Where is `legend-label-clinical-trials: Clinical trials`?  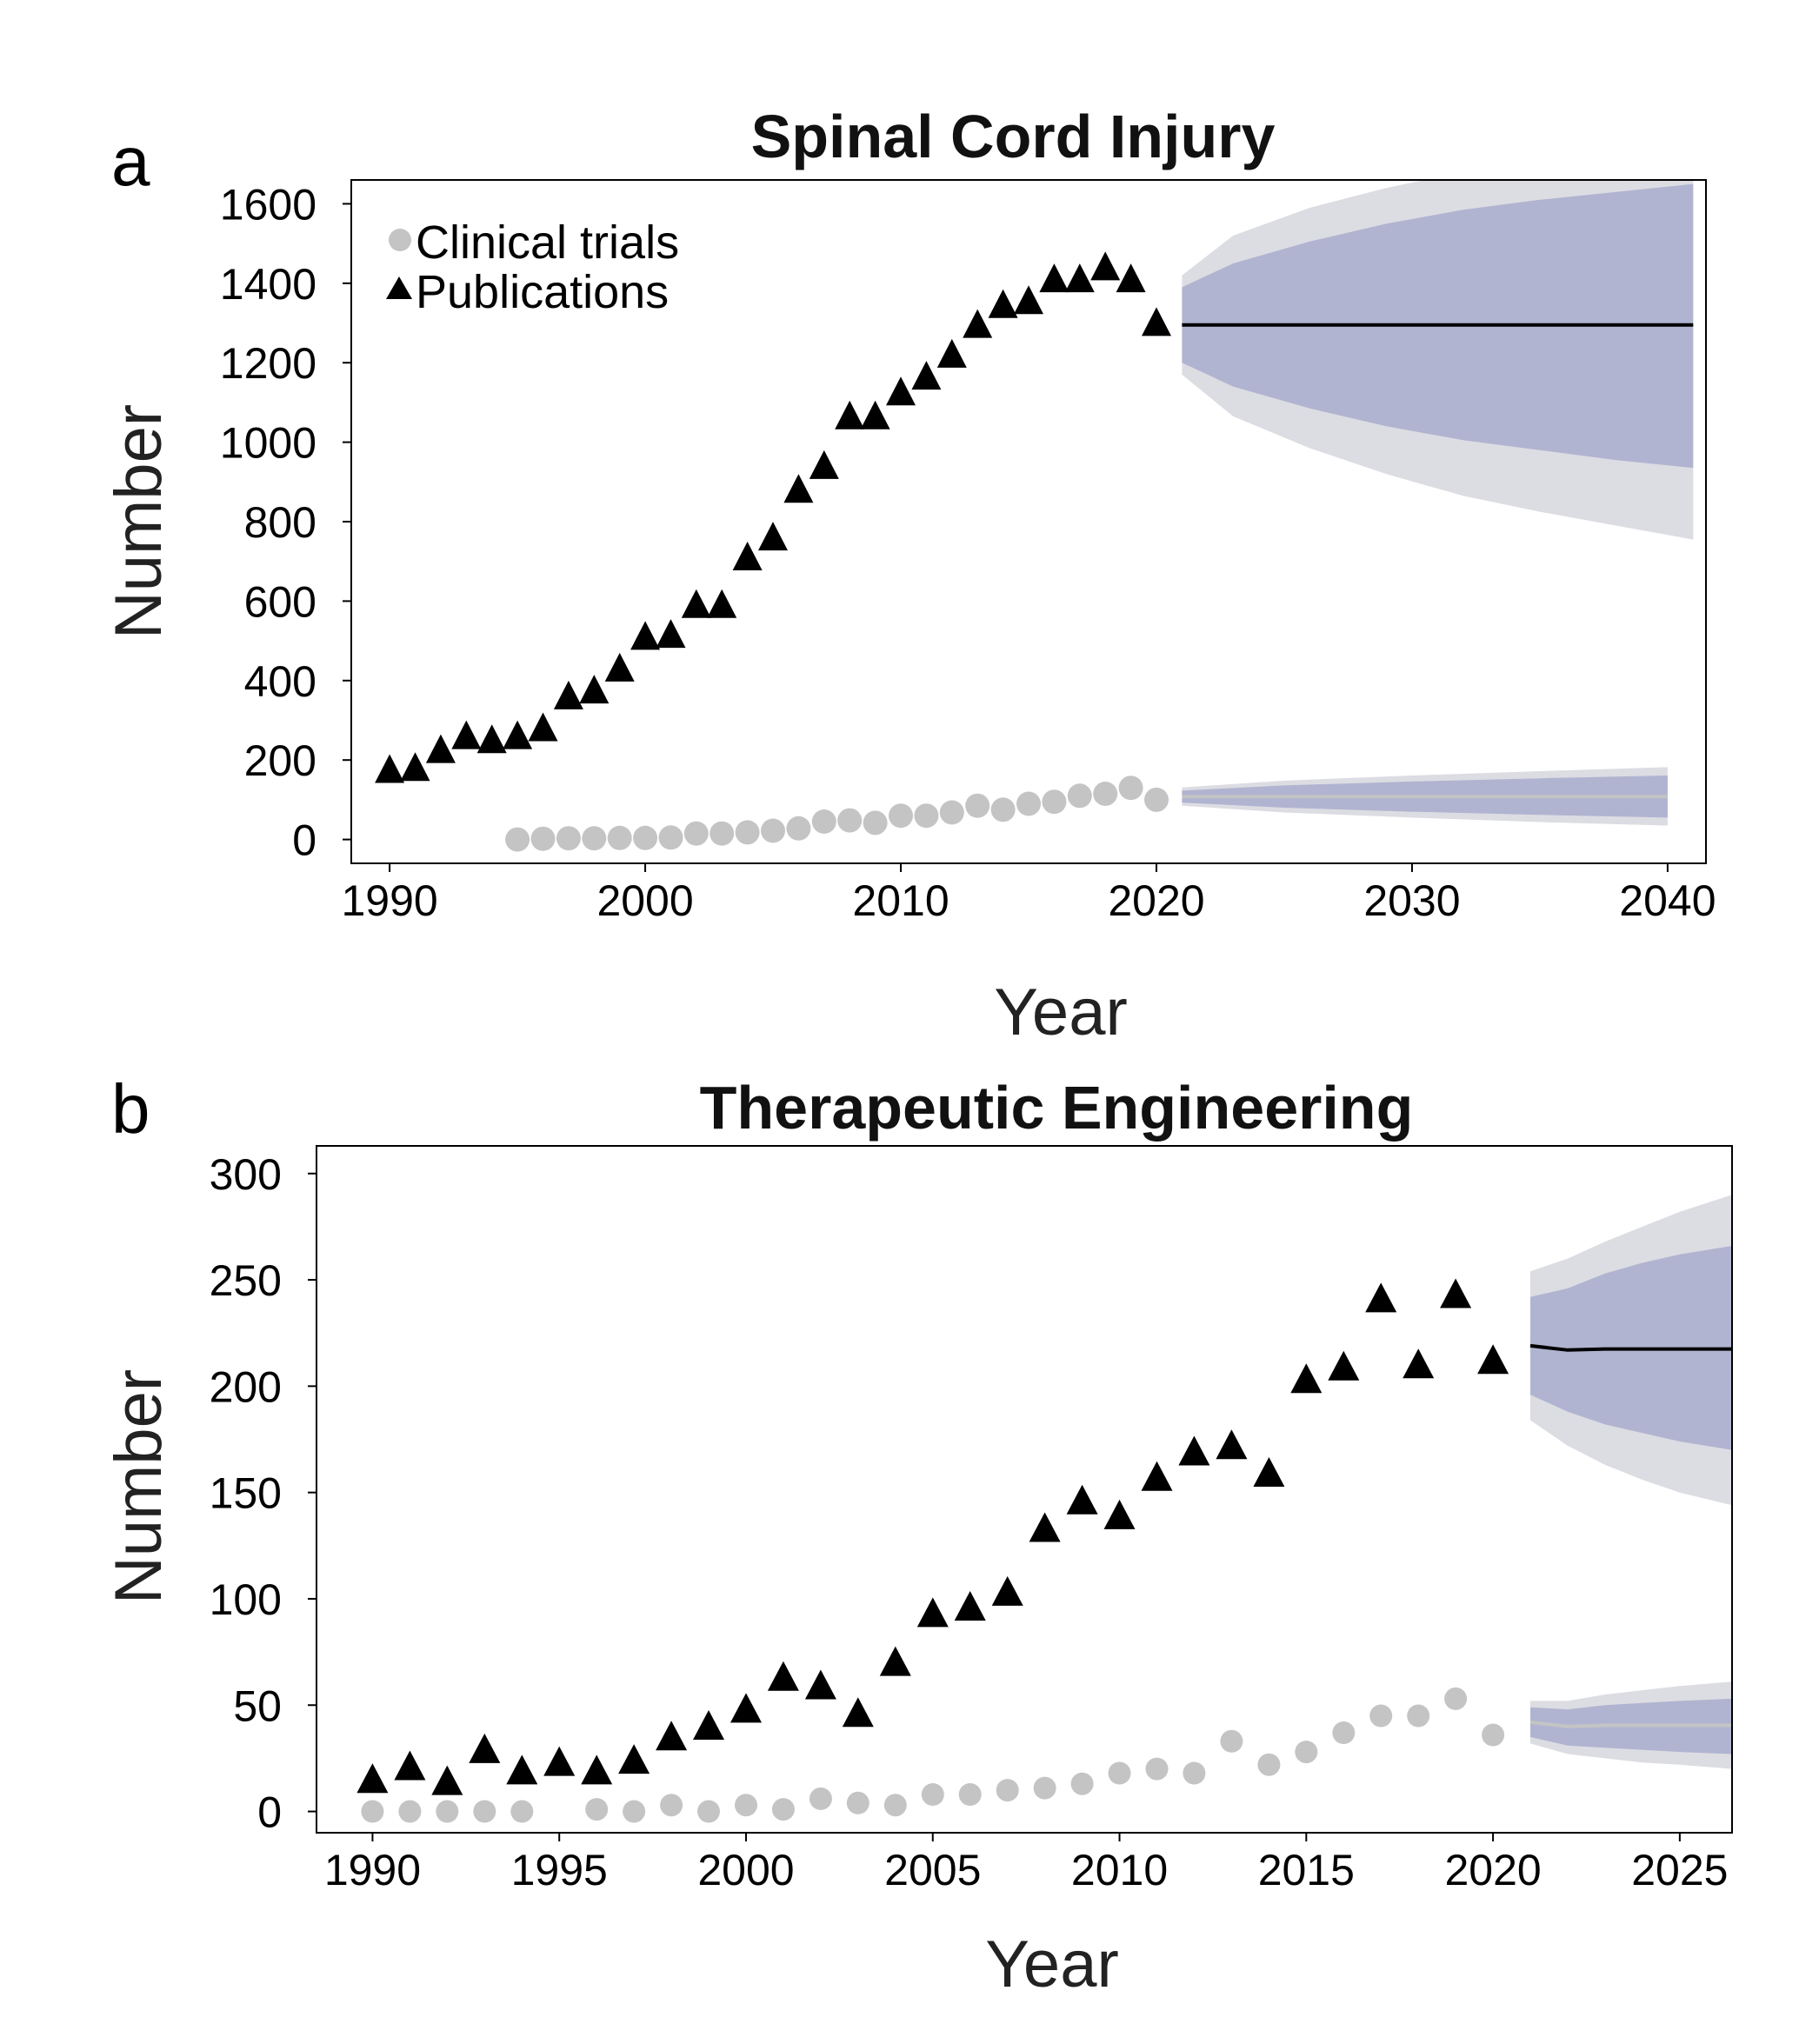 legend-label-clinical-trials: Clinical trials is located at coordinates (547, 242).